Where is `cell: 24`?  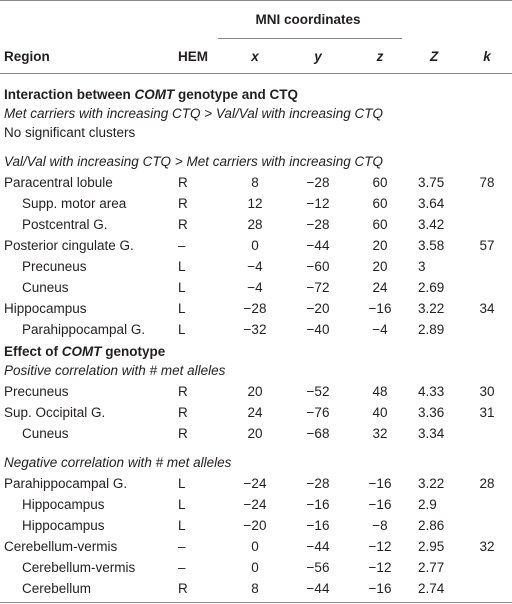
cell: 24 is located at coordinates (380, 287).